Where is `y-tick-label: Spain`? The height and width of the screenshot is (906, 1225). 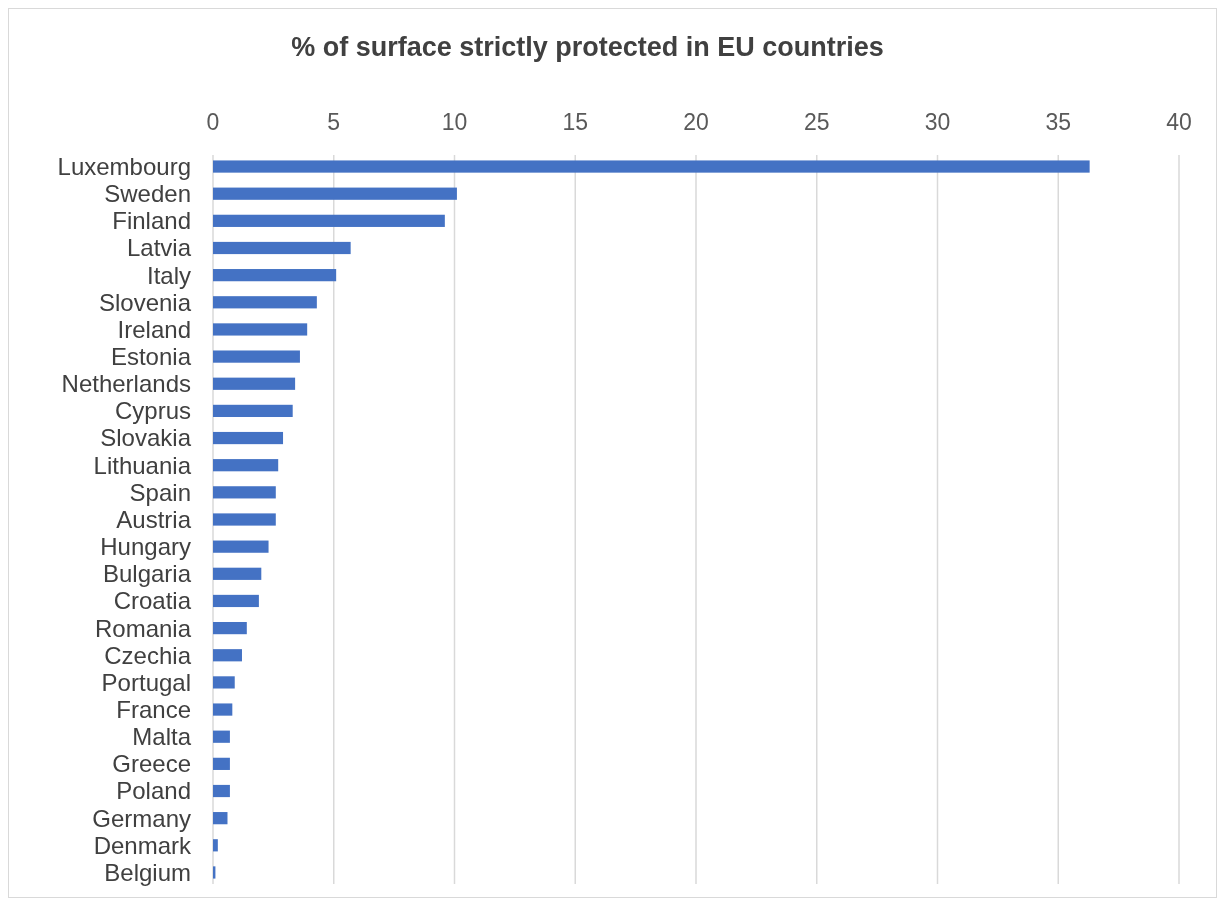
y-tick-label: Spain is located at coordinates (160, 492).